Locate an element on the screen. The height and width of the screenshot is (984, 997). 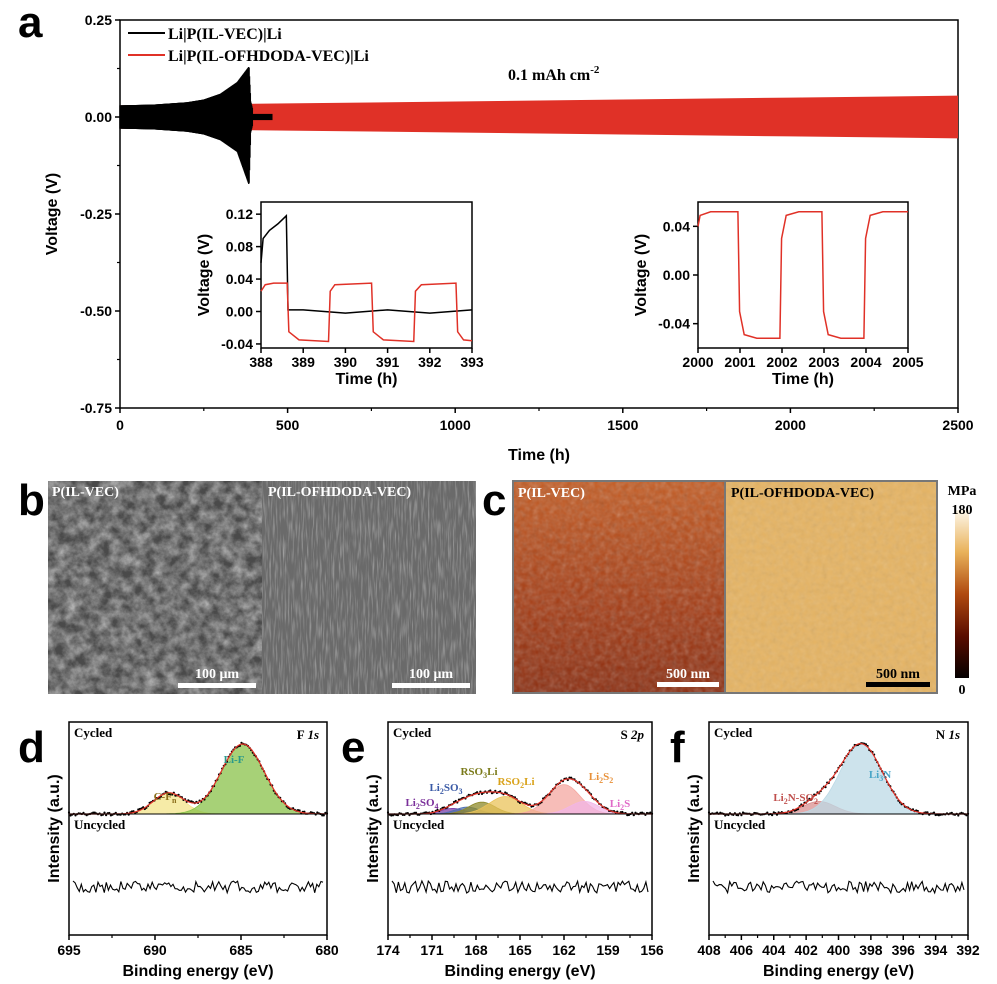
peak-label-0: C-Fn is located at coordinates (165, 798).